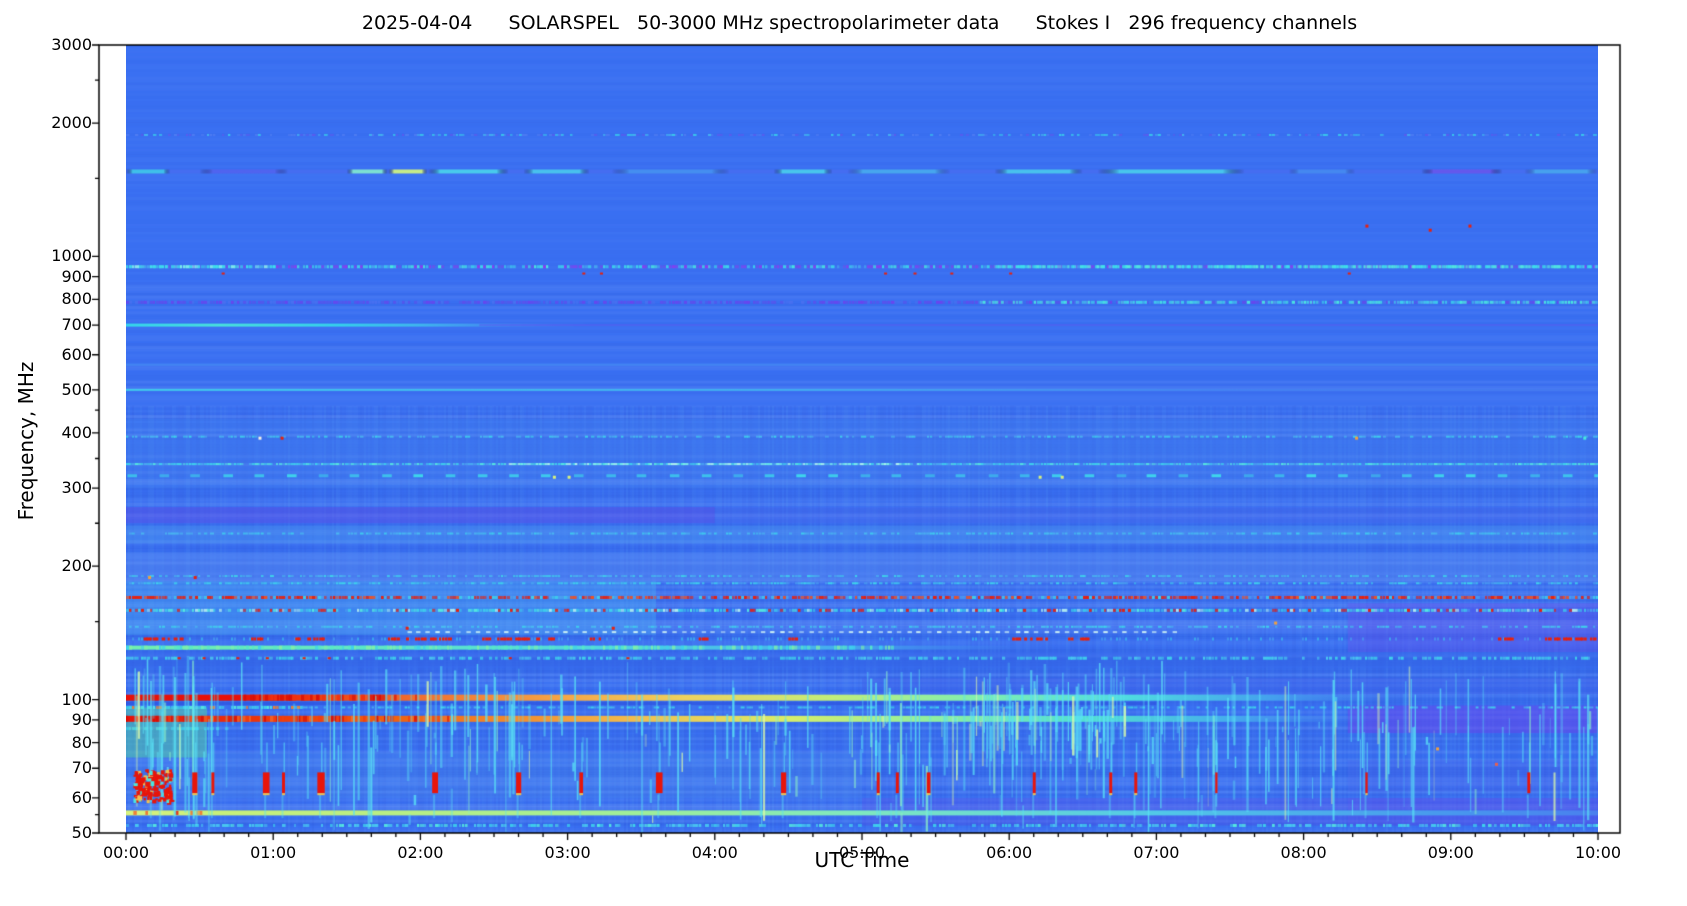  What do you see at coordinates (26, 441) in the screenshot?
I see `y-axis-label: Frequency, MHz` at bounding box center [26, 441].